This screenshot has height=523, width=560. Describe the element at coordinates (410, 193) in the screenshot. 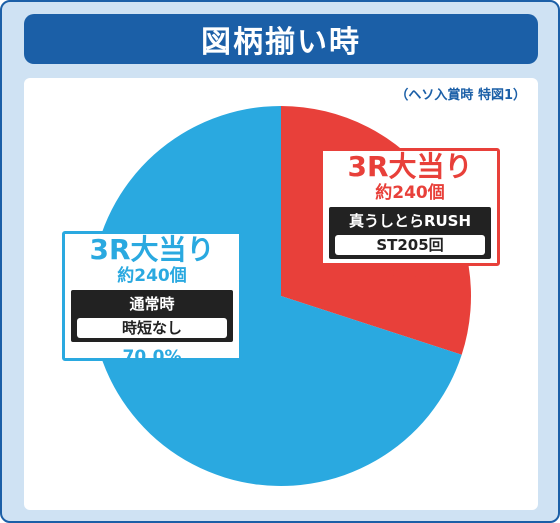

I see `slice-label-rush-count: 約240個` at that location.